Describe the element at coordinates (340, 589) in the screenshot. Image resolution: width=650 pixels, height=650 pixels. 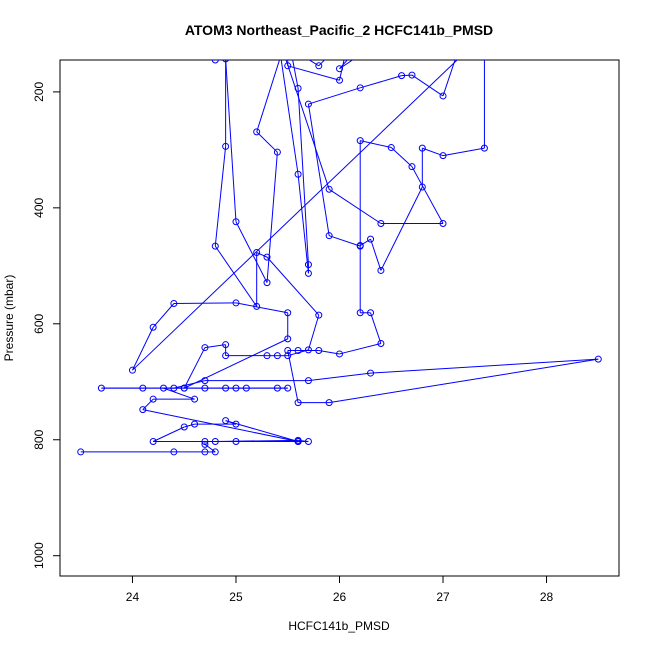
I see `x-axis: 24 25 26 27 28` at that location.